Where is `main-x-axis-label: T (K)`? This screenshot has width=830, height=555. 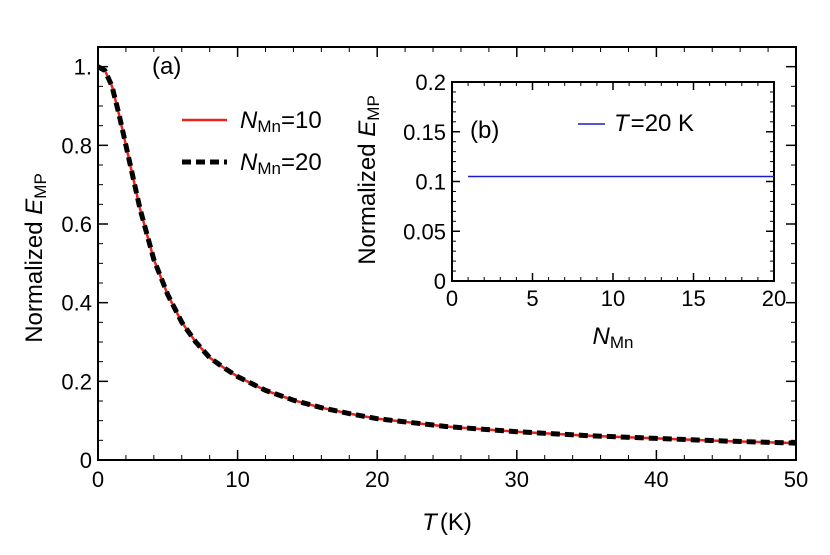
main-x-axis-label: T (K) is located at coordinates (447, 522).